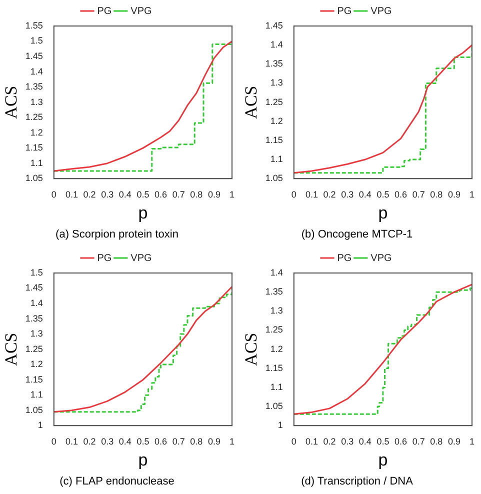 The image size is (481, 494). Describe the element at coordinates (117, 481) in the screenshot. I see `text: (c) FLAP endonuclease` at that location.